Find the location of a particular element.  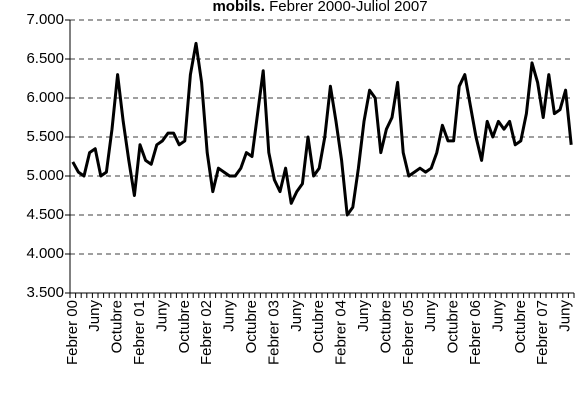

x-tick-label: Febrer 05 is located at coordinates (408, 332).